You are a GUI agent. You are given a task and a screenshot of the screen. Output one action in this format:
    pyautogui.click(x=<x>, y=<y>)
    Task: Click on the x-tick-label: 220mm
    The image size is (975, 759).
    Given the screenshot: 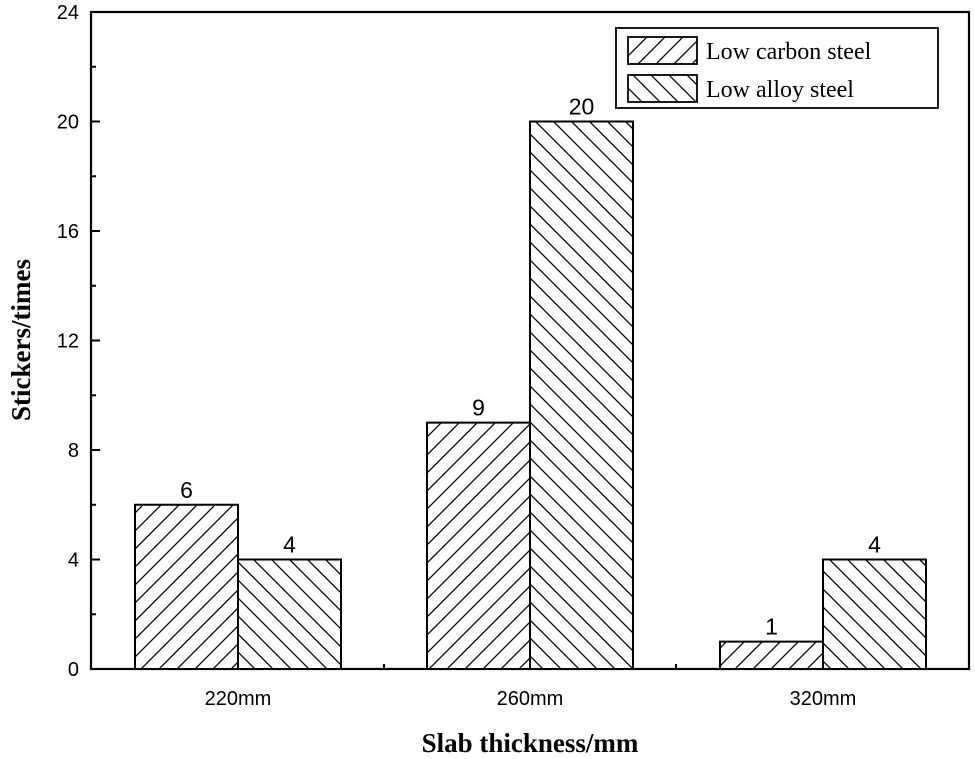 What is the action you would take?
    pyautogui.click(x=238, y=699)
    